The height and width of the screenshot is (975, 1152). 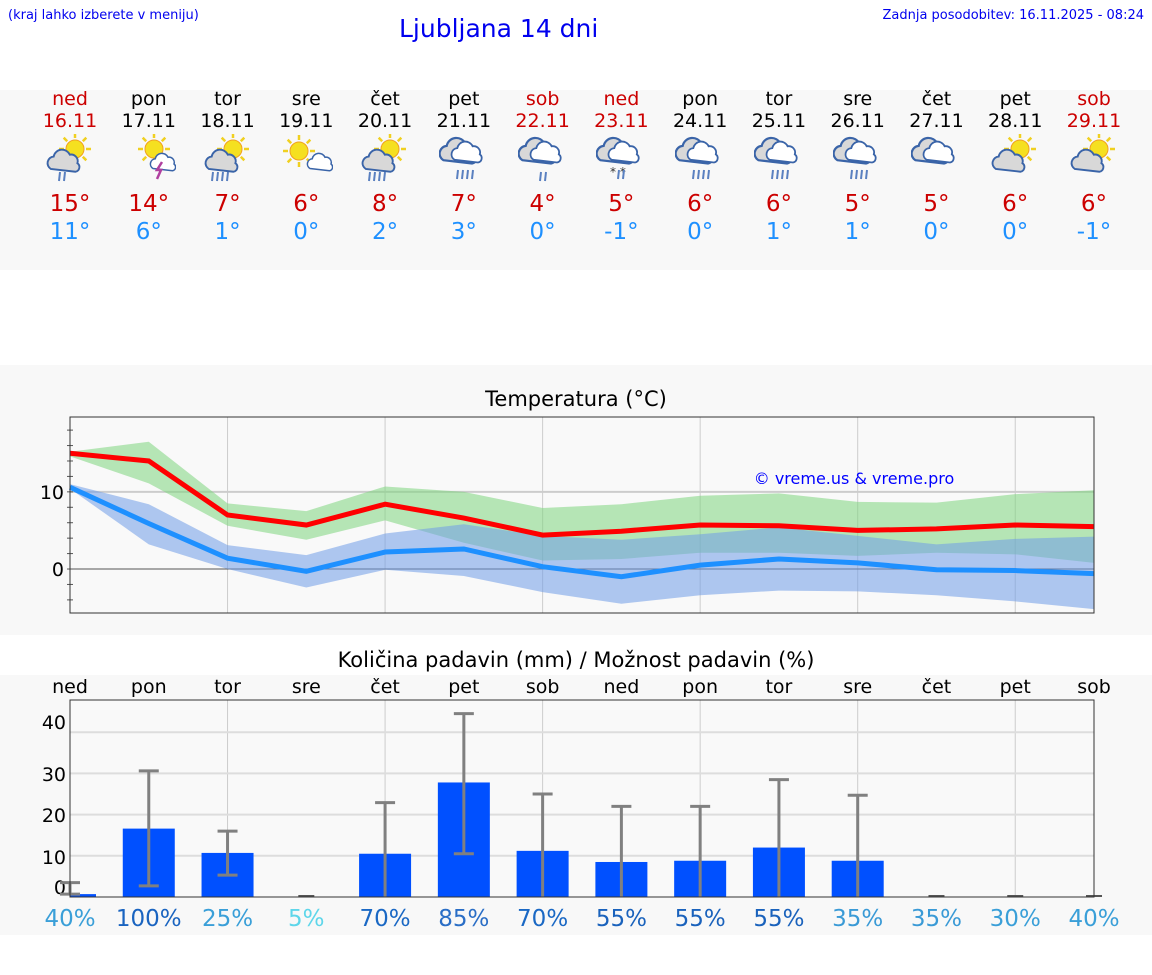 What do you see at coordinates (148, 232) in the screenshot?
I see `min-temperature: 6°` at bounding box center [148, 232].